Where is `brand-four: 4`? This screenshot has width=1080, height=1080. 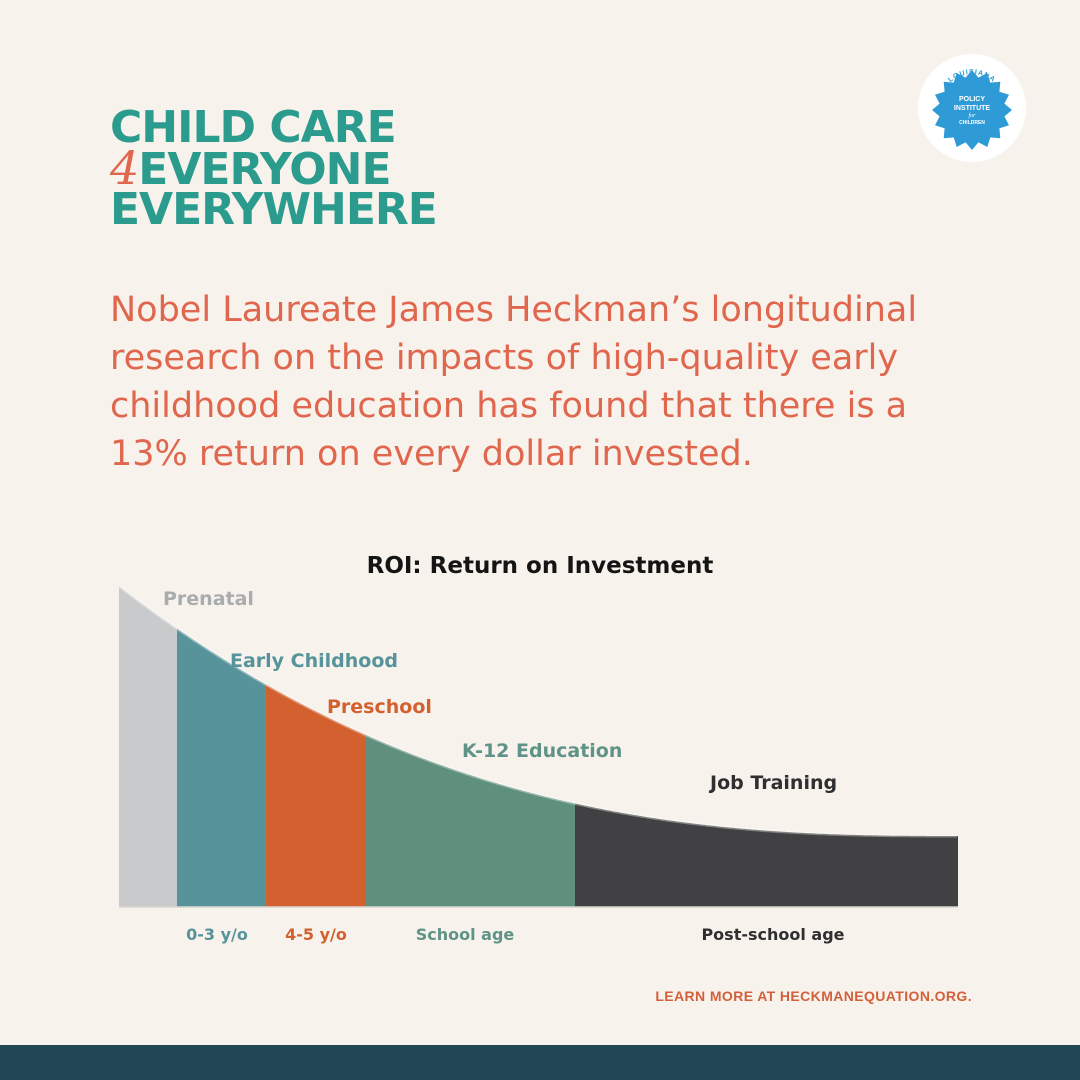 brand-four: 4 is located at coordinates (124, 168).